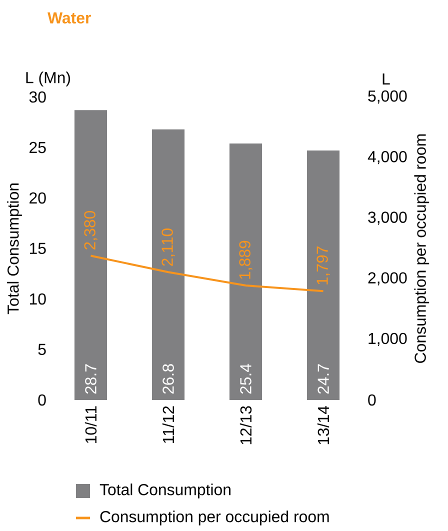 This screenshot has height=531, width=448. What do you see at coordinates (387, 279) in the screenshot?
I see `y2-tick-label: 2,000` at bounding box center [387, 279].